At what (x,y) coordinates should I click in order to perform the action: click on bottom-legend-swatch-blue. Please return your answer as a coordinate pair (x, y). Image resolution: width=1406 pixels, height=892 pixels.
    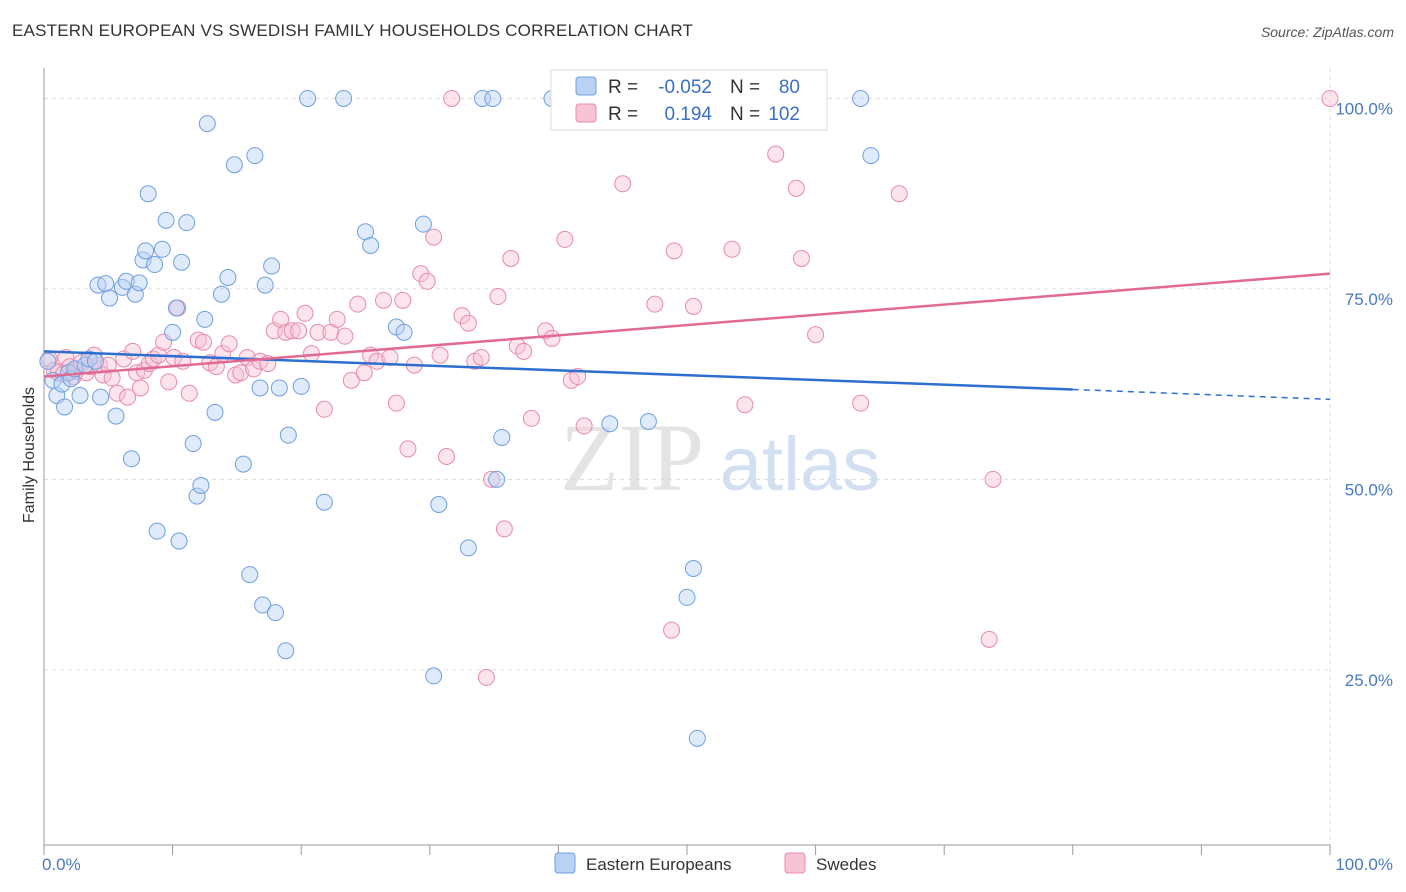
    Looking at the image, I should click on (565, 863).